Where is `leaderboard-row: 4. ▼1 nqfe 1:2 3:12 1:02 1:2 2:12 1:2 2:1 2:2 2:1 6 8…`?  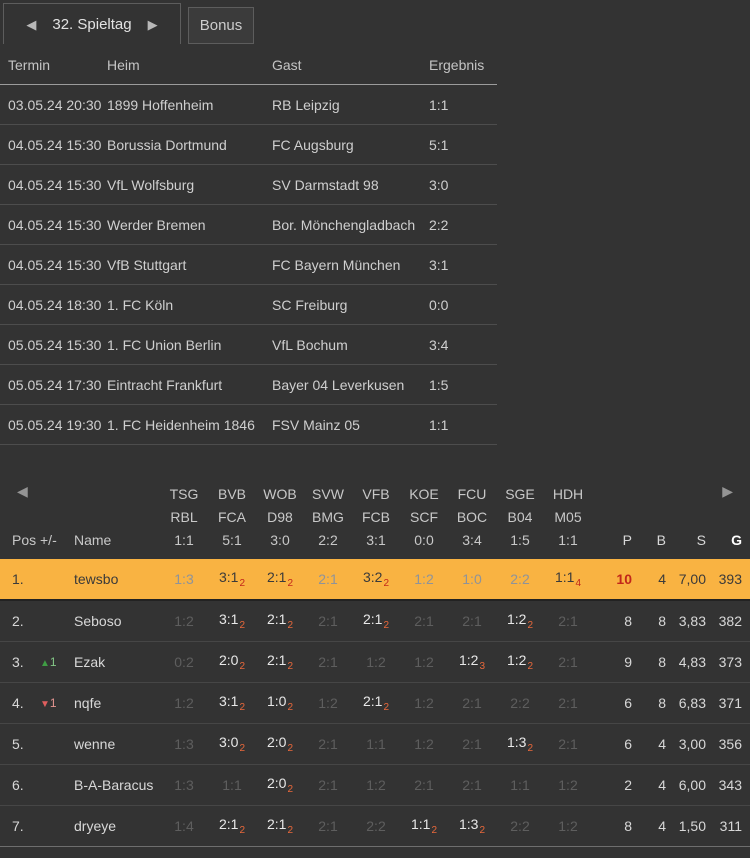 leaderboard-row: 4. ▼1 nqfe 1:2 3:12 1:02 1:2 2:12 1:2 2:1 2:2 2:1 6 8… is located at coordinates (375, 703).